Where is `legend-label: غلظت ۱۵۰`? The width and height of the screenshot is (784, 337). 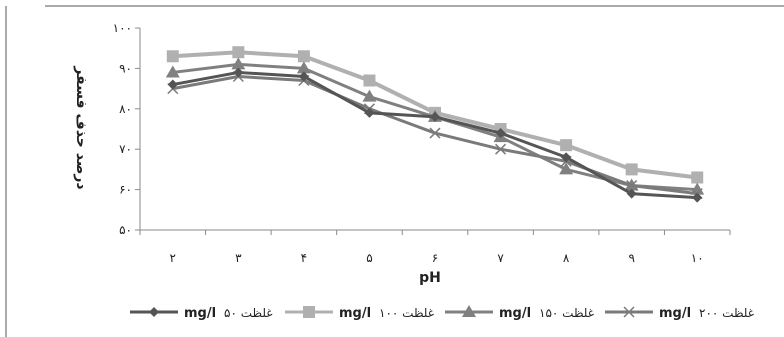
legend-label: غلظت ۱۵۰ is located at coordinates (566, 313).